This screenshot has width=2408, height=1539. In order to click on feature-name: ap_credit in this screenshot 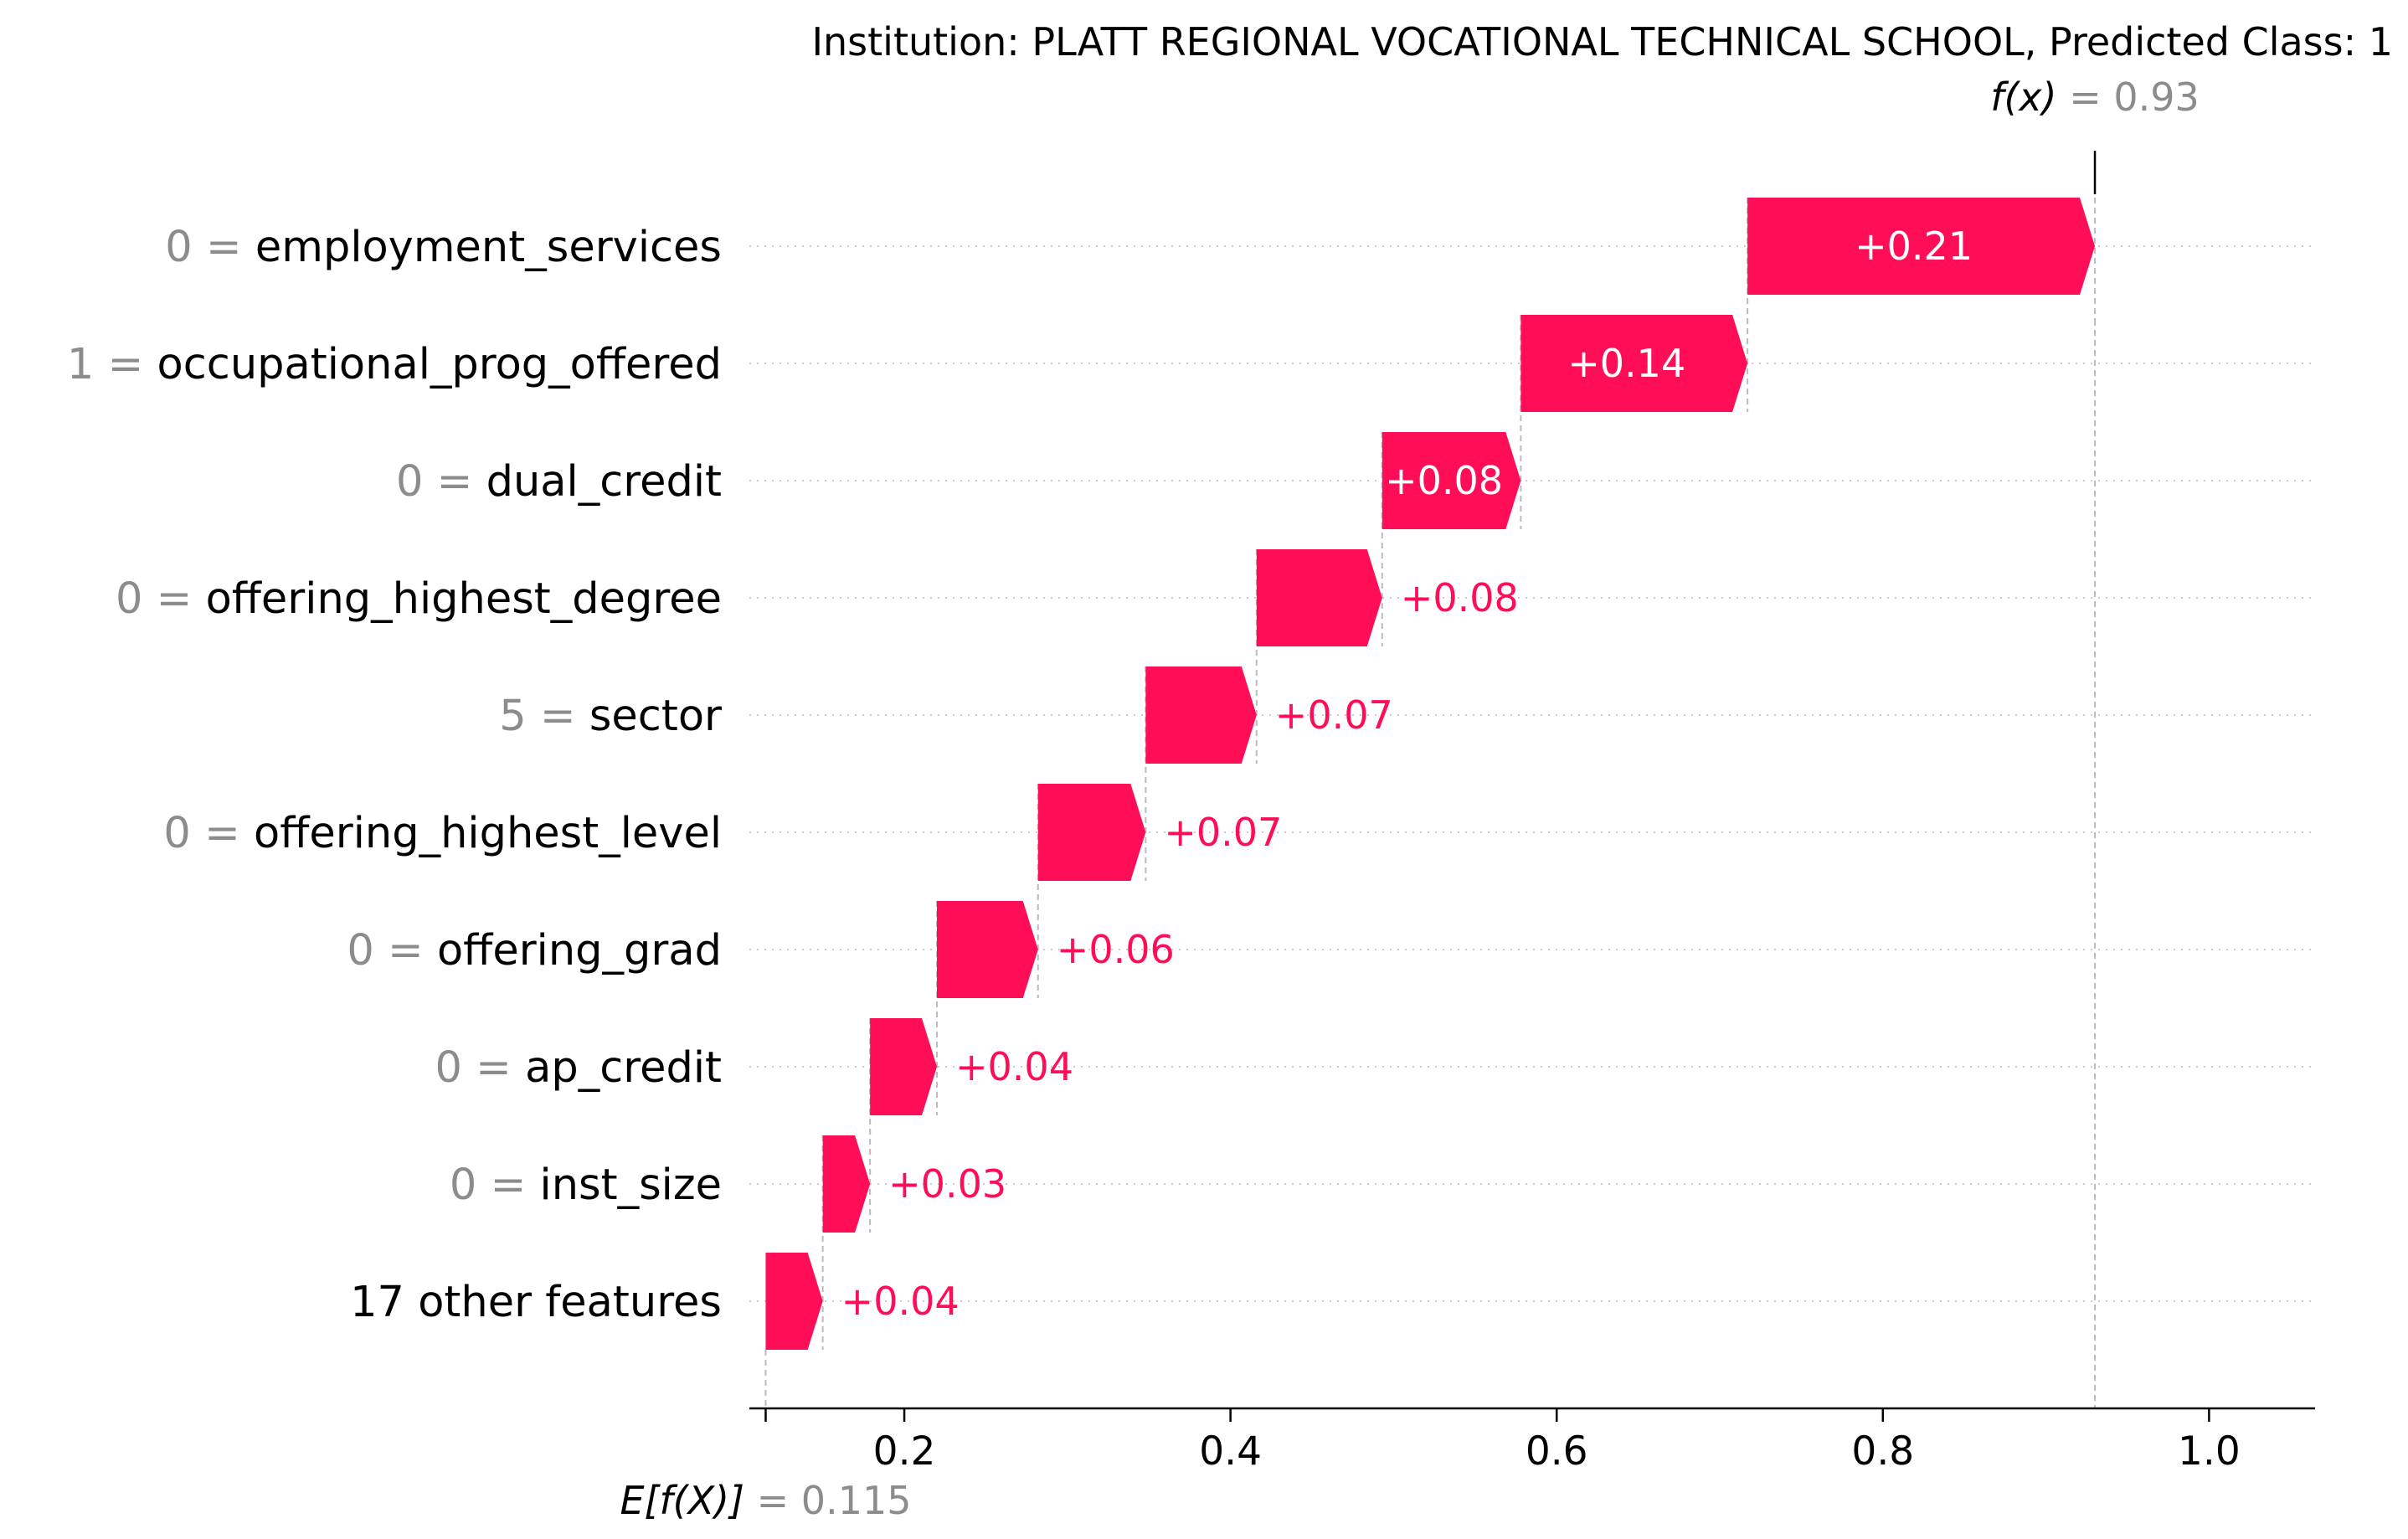, I will do `click(617, 1068)`.